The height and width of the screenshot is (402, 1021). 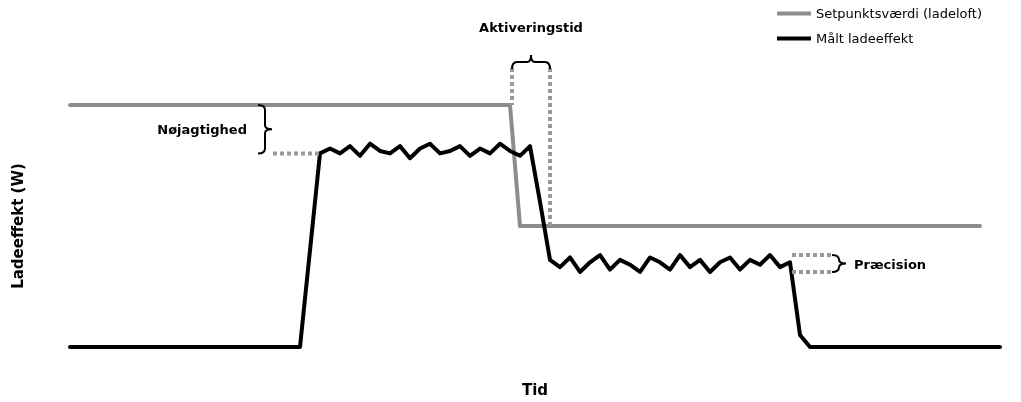 What do you see at coordinates (531, 27) in the screenshot?
I see `text: Aktiveringstid` at bounding box center [531, 27].